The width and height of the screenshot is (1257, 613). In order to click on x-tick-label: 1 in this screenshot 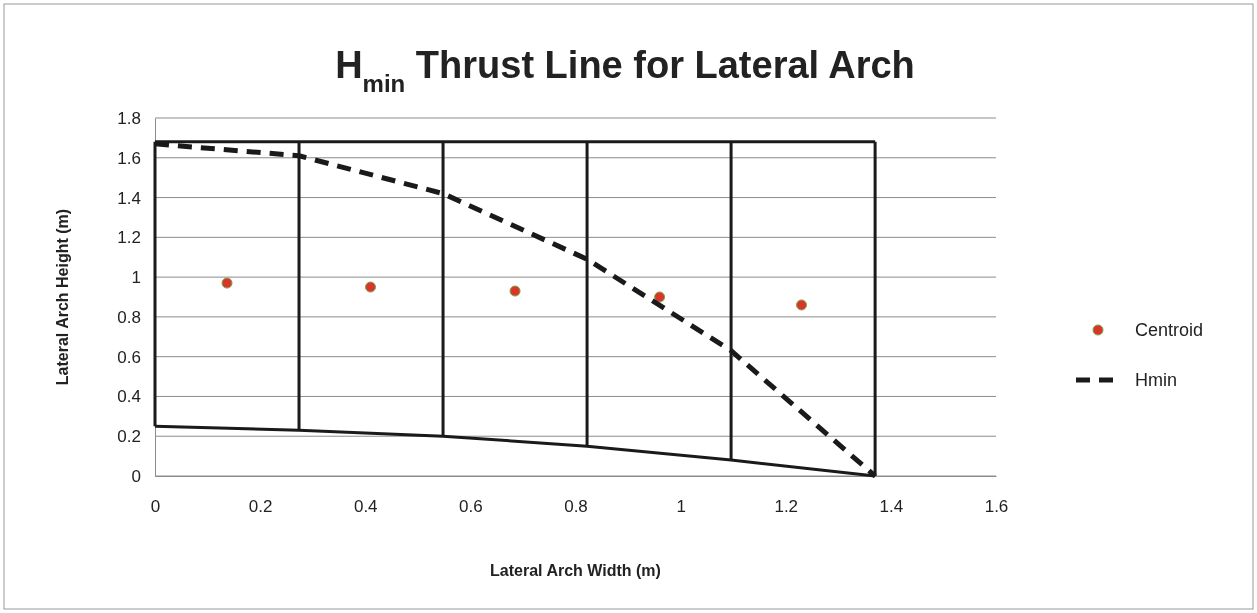, I will do `click(681, 507)`.